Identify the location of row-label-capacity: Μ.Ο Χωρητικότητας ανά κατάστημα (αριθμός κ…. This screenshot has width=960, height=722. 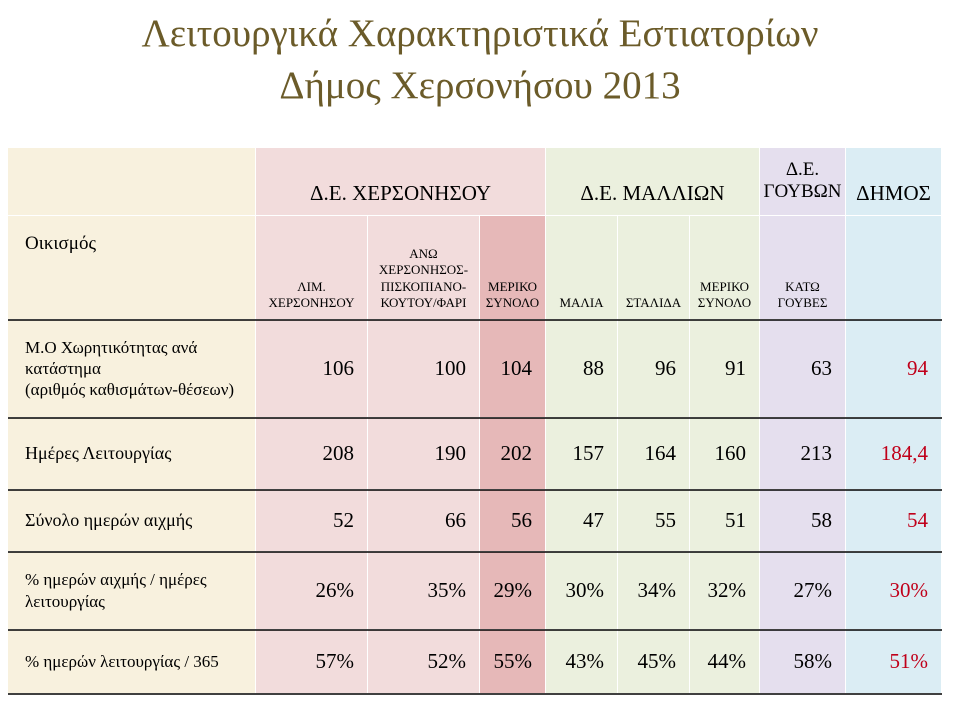
(132, 369).